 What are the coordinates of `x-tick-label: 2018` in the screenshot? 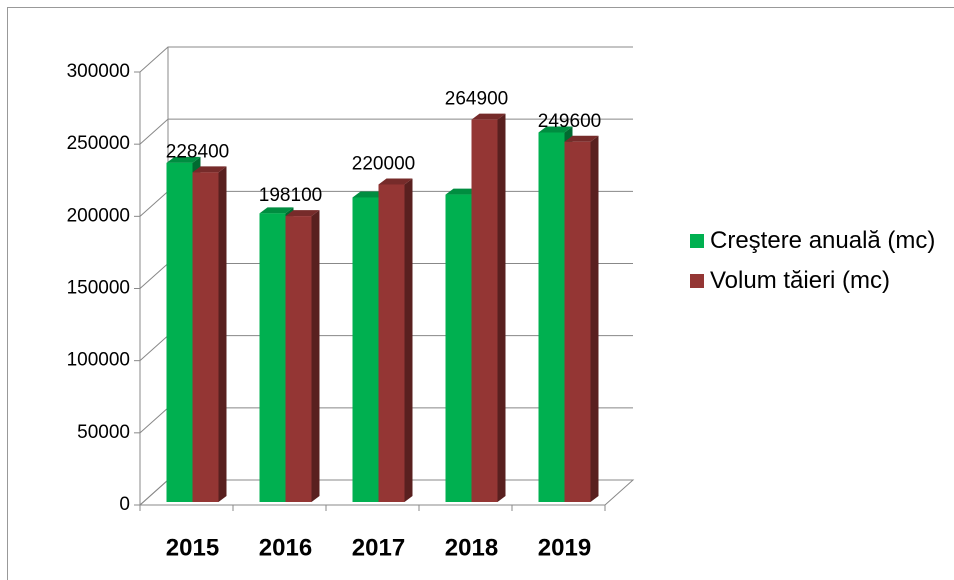 It's located at (471, 547).